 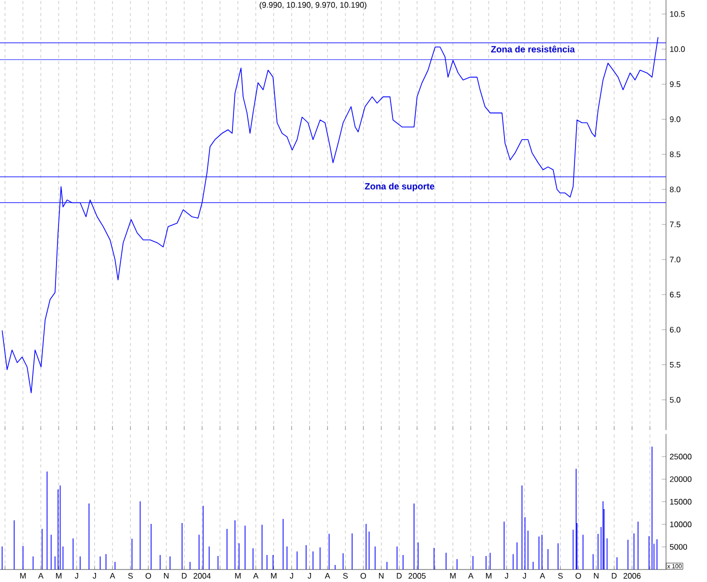 I want to click on y-tick-label: 8.0, so click(x=675, y=189).